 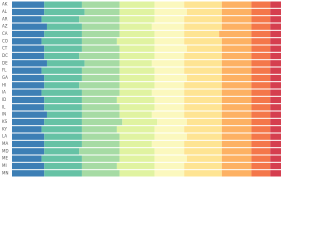 What do you see at coordinates (4, 128) in the screenshot?
I see `y-tick-label: KY` at bounding box center [4, 128].